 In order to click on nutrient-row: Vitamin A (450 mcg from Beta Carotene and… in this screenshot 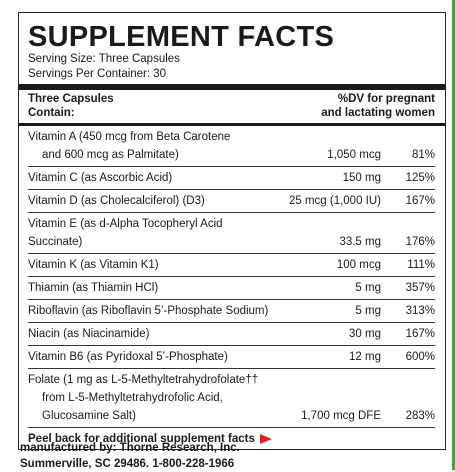, I will do `click(231, 146)`.